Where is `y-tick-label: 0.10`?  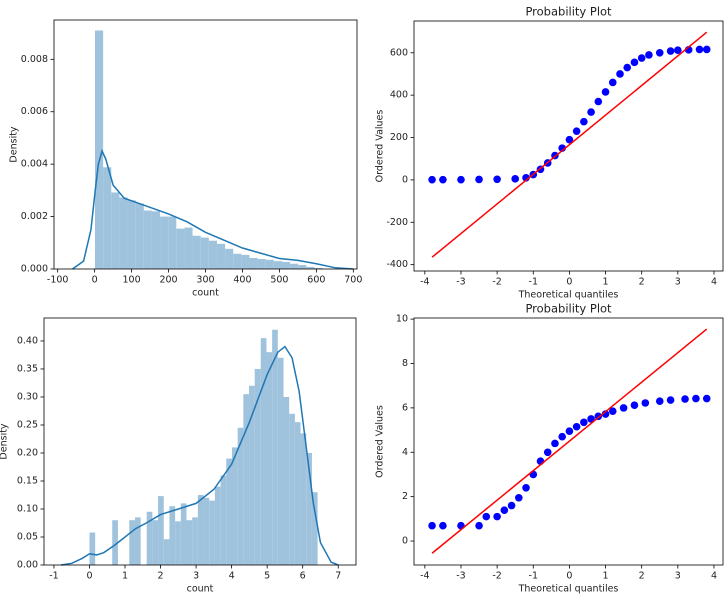
y-tick-label: 0.10 is located at coordinates (27, 508).